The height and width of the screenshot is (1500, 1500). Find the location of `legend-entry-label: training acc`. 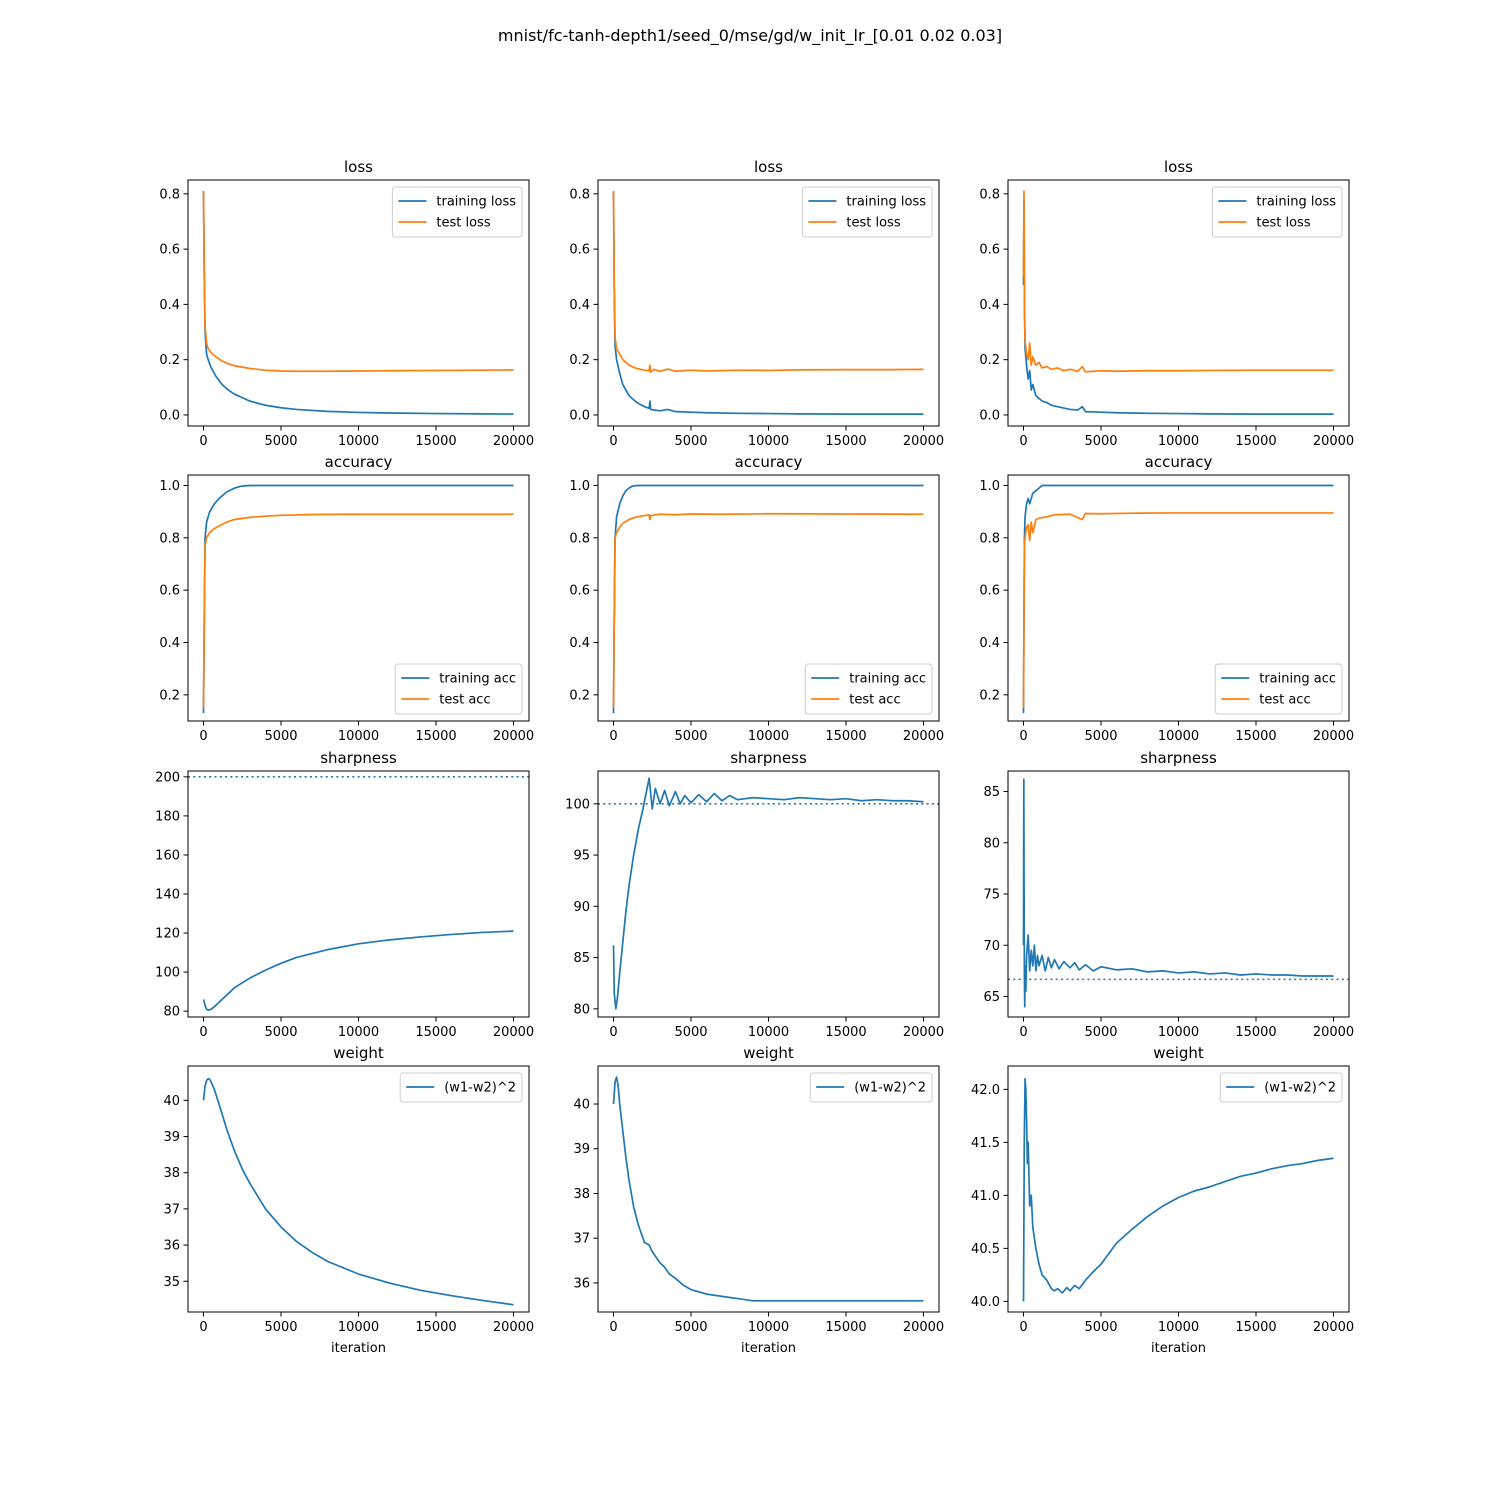

legend-entry-label: training acc is located at coordinates (477, 679).